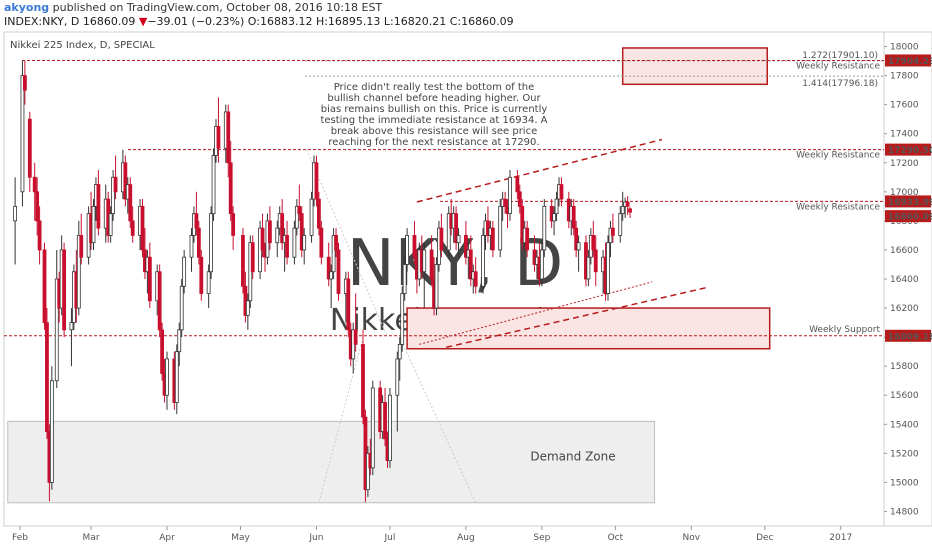 This screenshot has width=932, height=550. I want to click on channel-upper, so click(539, 170).